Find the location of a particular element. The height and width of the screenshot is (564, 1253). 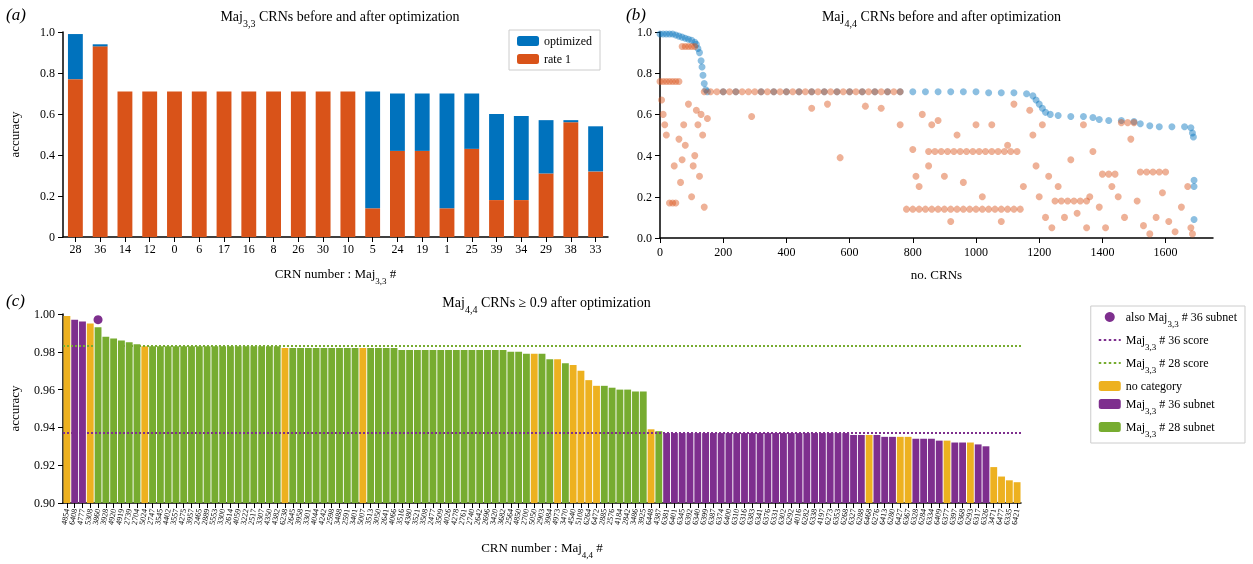

text: (c) is located at coordinates (16, 300).